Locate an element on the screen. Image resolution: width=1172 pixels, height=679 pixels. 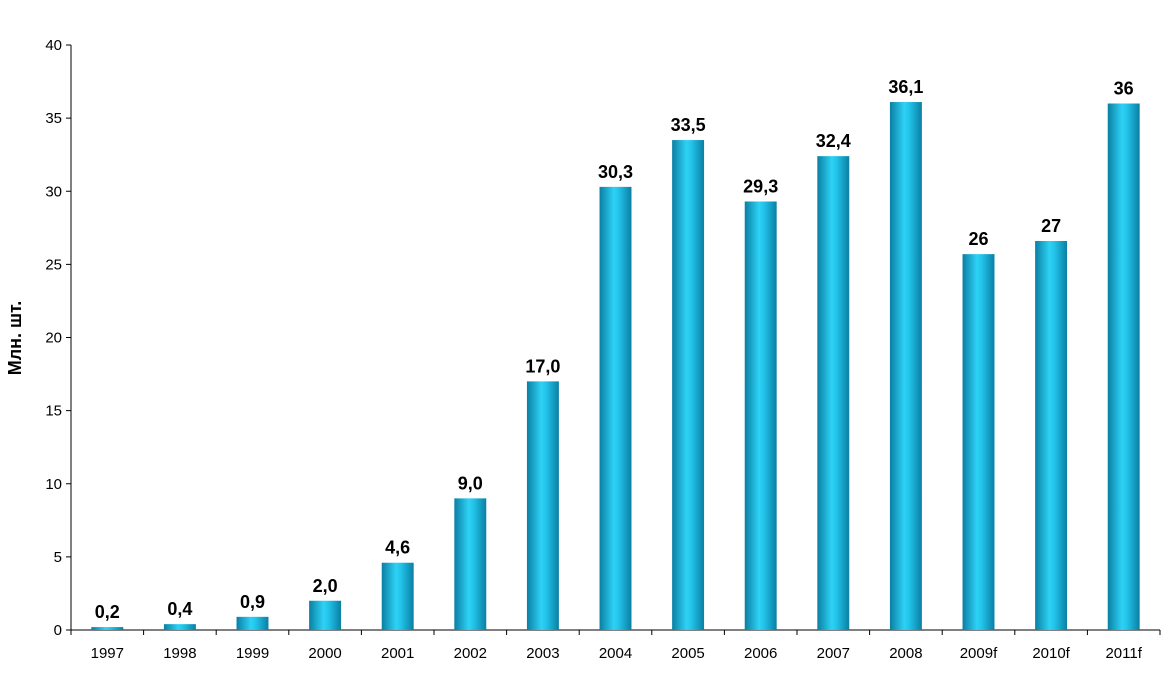
data-label-2010f: 27 is located at coordinates (1051, 226).